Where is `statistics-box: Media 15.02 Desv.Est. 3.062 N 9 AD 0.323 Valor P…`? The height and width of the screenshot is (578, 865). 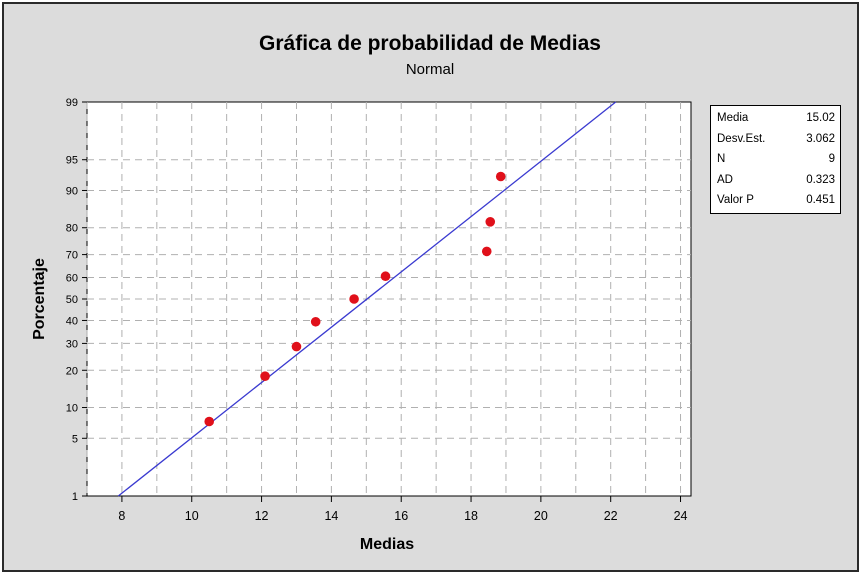 statistics-box: Media 15.02 Desv.Est. 3.062 N 9 AD 0.323 Valor P… is located at coordinates (775, 159).